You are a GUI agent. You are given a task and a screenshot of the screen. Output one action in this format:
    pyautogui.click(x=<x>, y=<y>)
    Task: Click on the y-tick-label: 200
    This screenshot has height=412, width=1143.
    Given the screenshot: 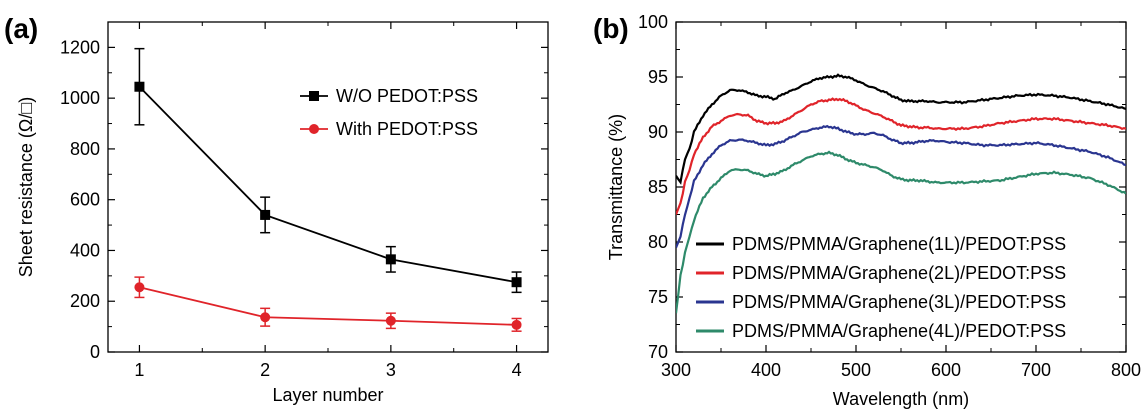 What is the action you would take?
    pyautogui.click(x=85, y=301)
    